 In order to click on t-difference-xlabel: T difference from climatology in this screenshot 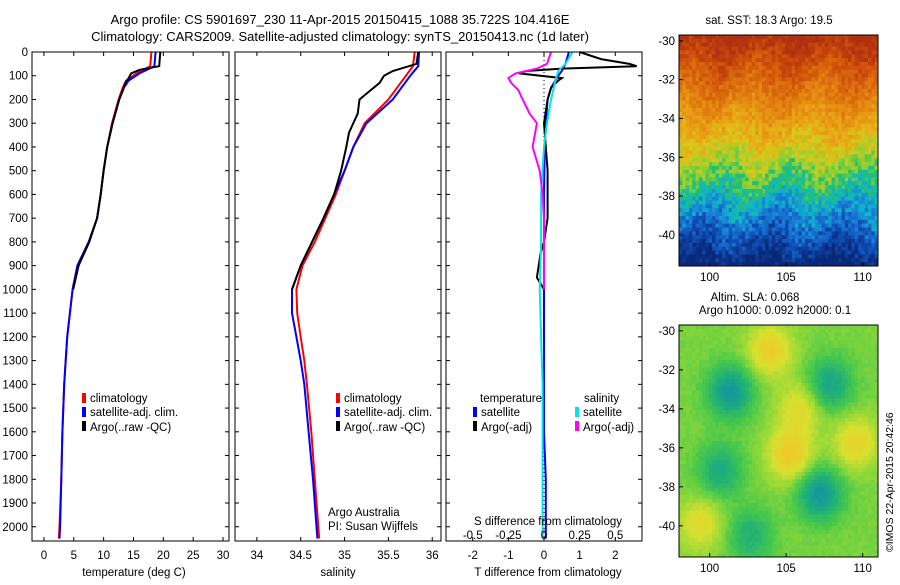, I will do `click(547, 573)`.